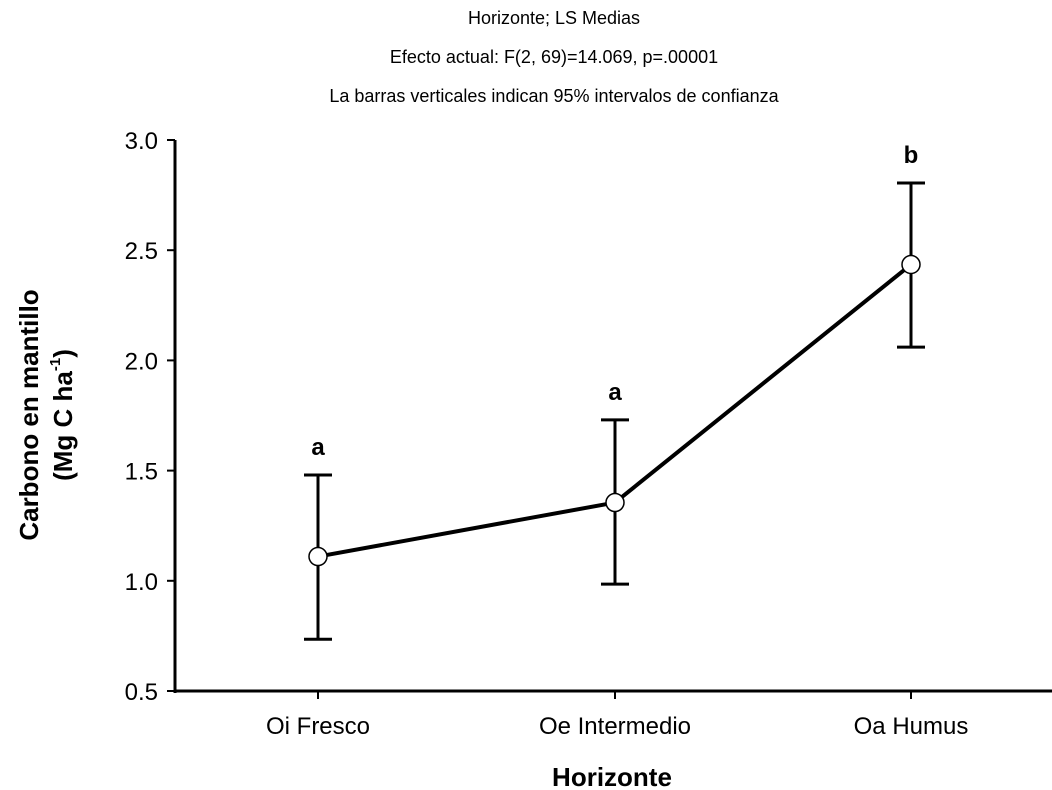 This screenshot has width=1052, height=790. I want to click on chart-title: Horizonte; LS Medias, so click(554, 18).